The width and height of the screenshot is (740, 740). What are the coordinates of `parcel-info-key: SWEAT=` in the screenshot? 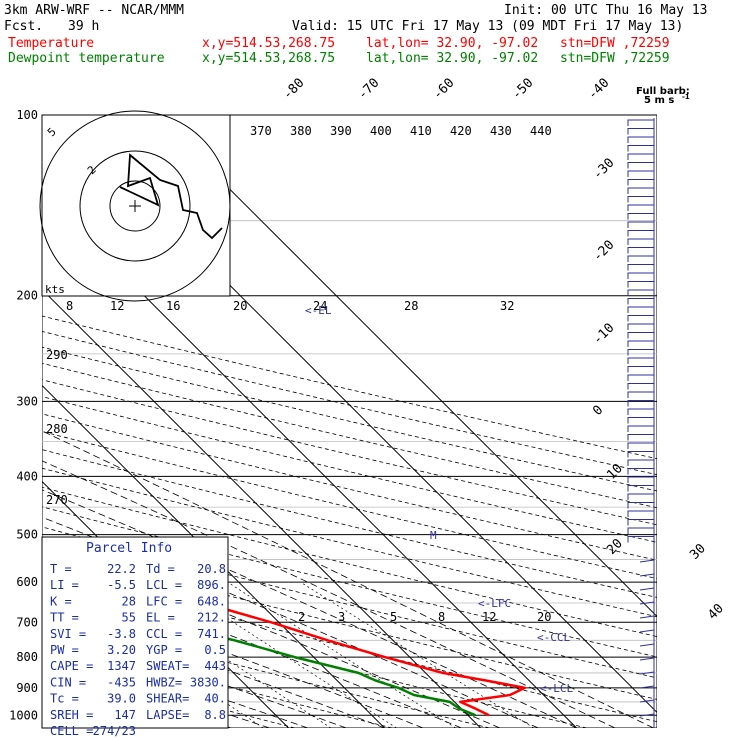 It's located at (167, 666).